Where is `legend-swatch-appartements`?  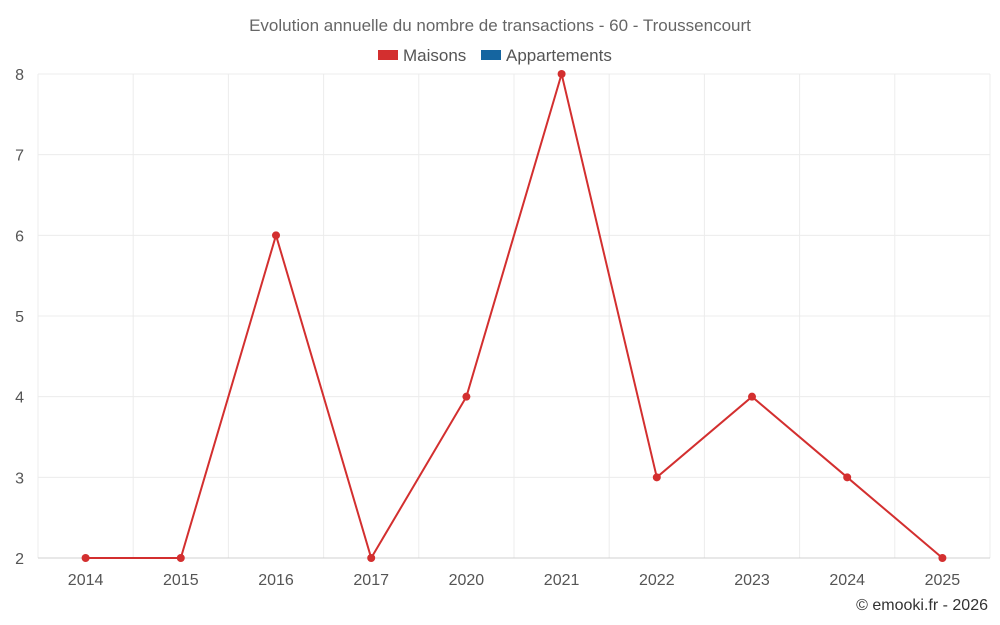 legend-swatch-appartements is located at coordinates (491, 55).